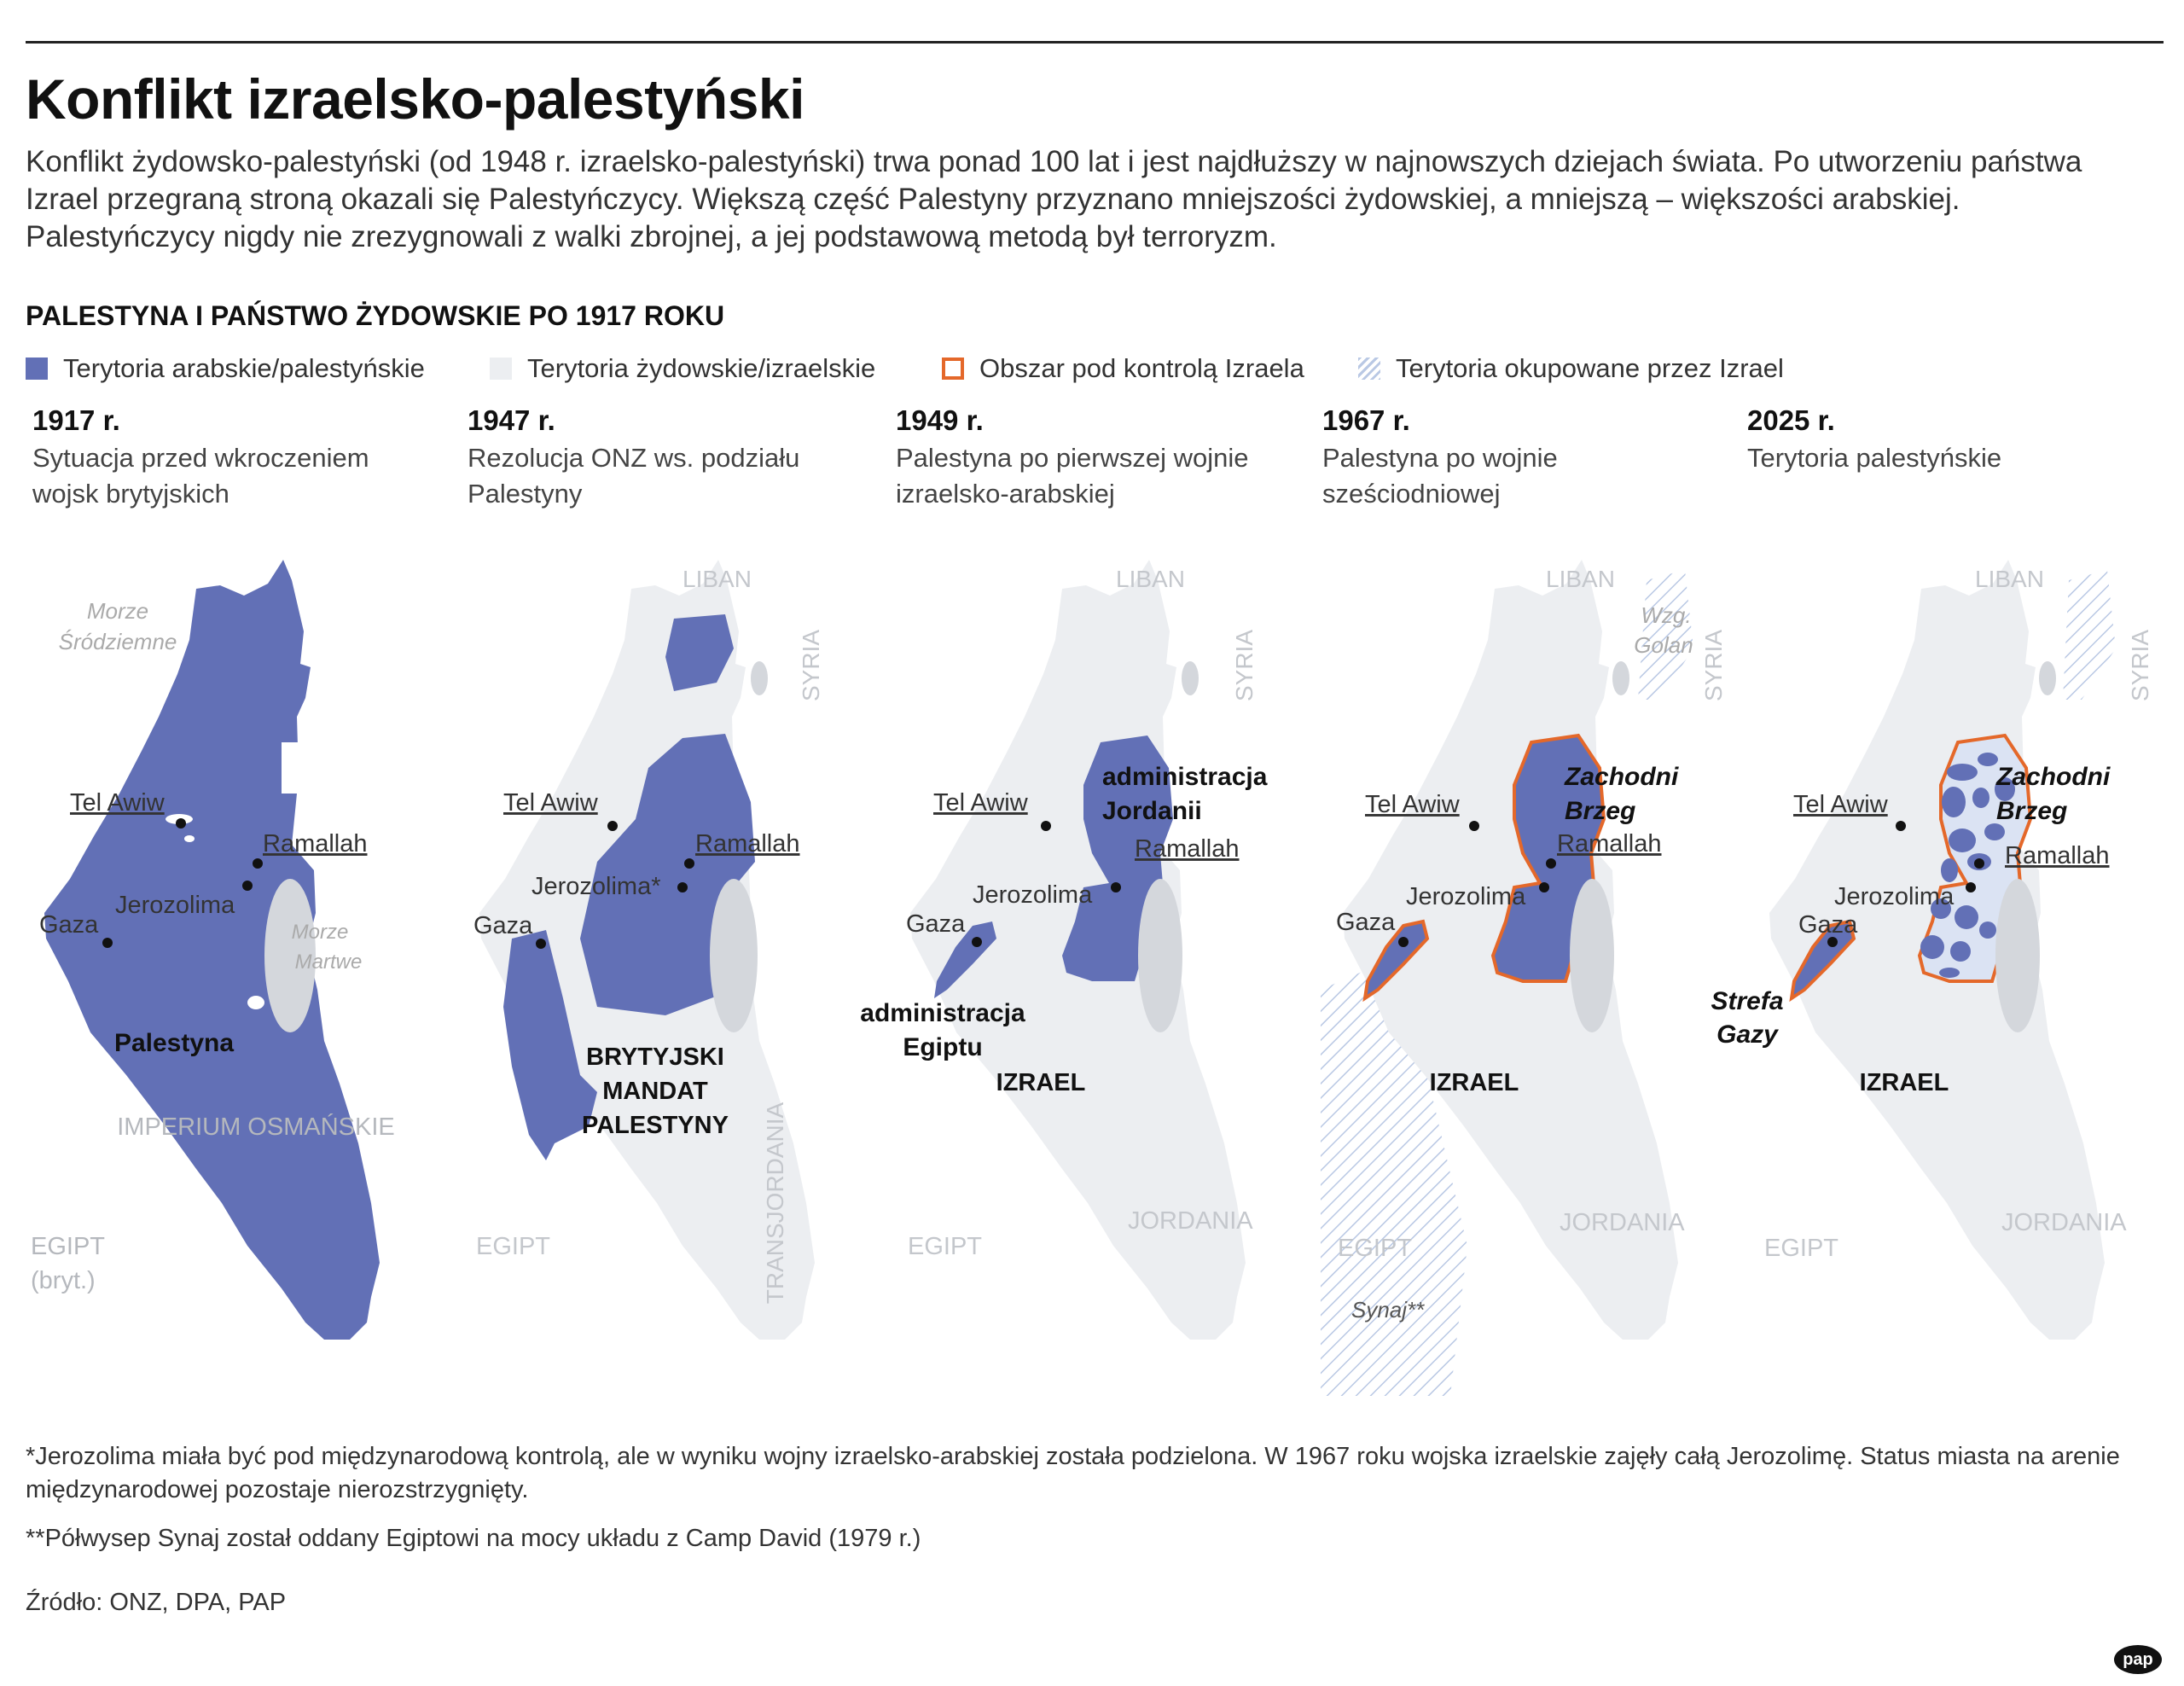 The image size is (2184, 1686). I want to click on legend-label: Terytoria żydowskie/izraelskie, so click(701, 368).